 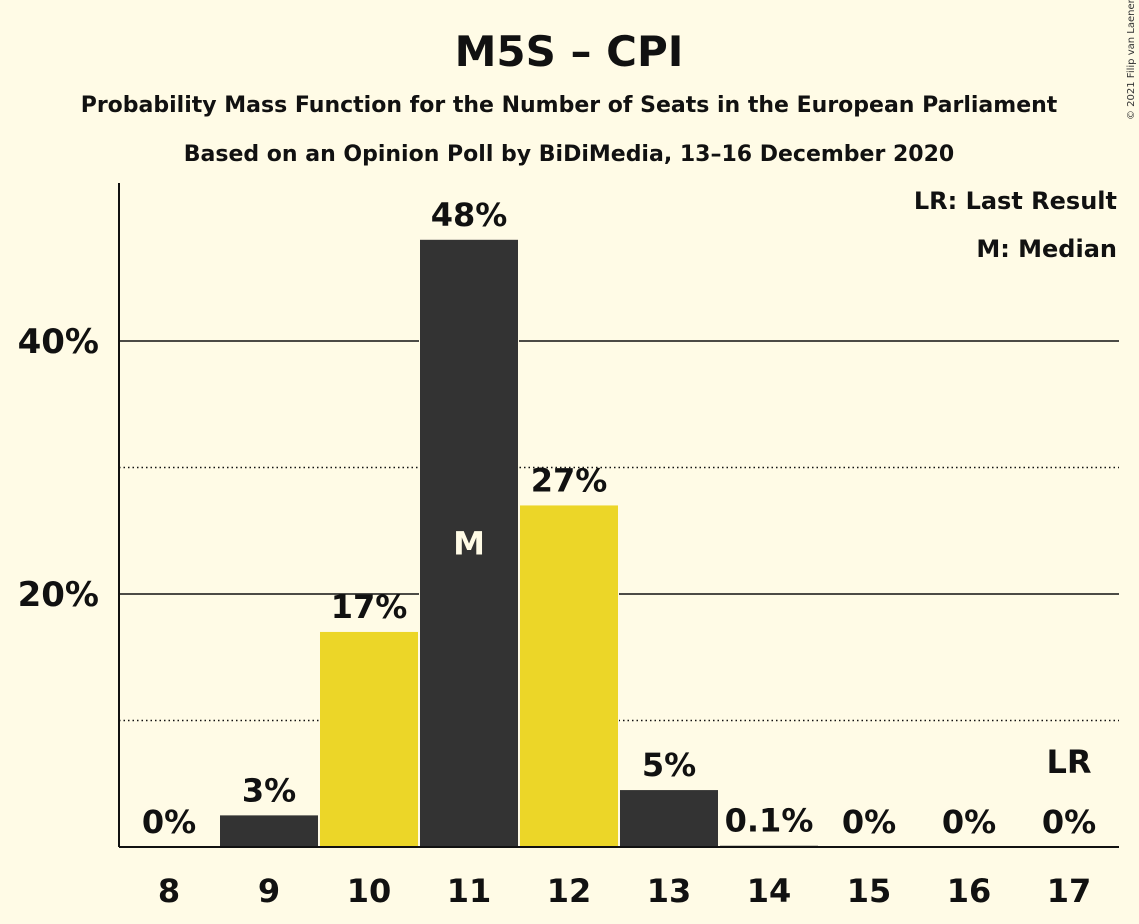 I want to click on x-tick-label-12: 12, so click(x=569, y=891).